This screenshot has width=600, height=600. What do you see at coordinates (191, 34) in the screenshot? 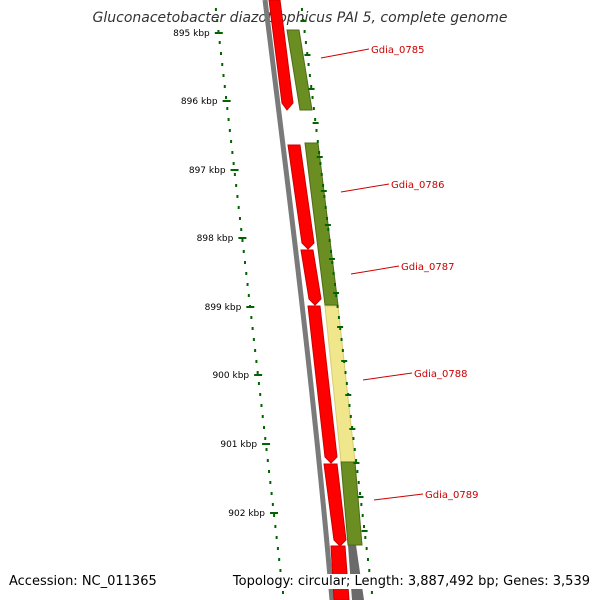
I see `kbp-label: 895 kbp` at bounding box center [191, 34].